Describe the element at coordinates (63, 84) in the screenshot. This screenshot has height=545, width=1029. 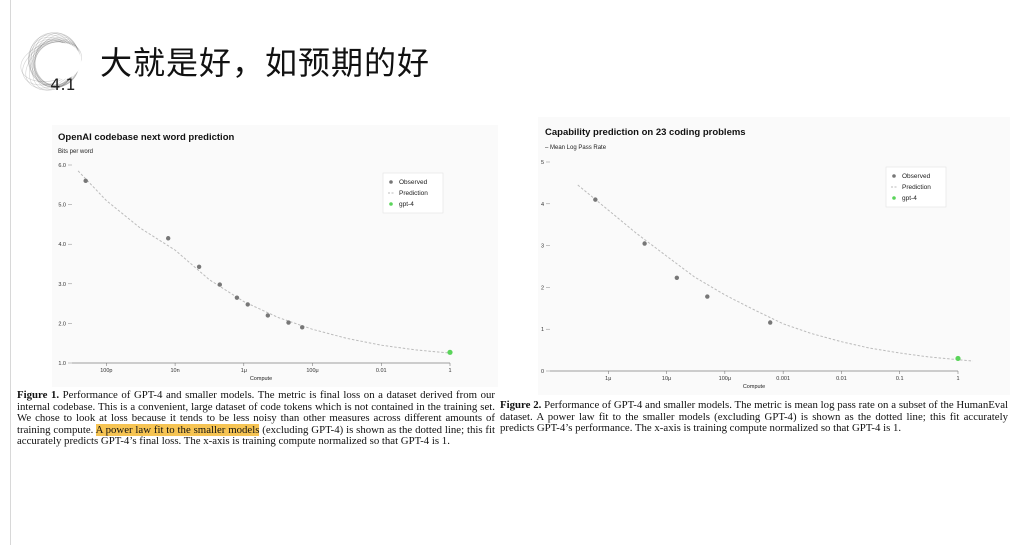
I see `section-number: 4.1` at that location.